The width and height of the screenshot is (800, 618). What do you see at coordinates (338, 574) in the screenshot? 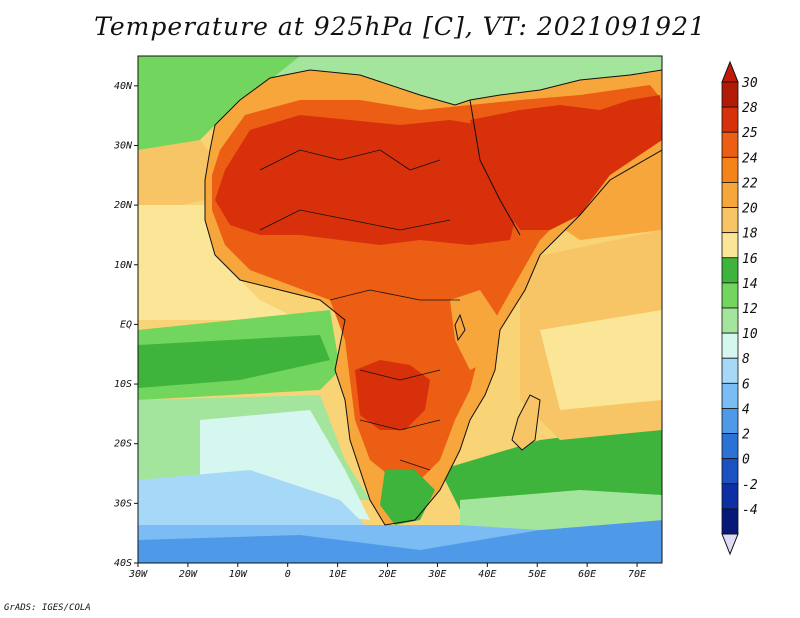
I see `lon-label: 10E` at bounding box center [338, 574].